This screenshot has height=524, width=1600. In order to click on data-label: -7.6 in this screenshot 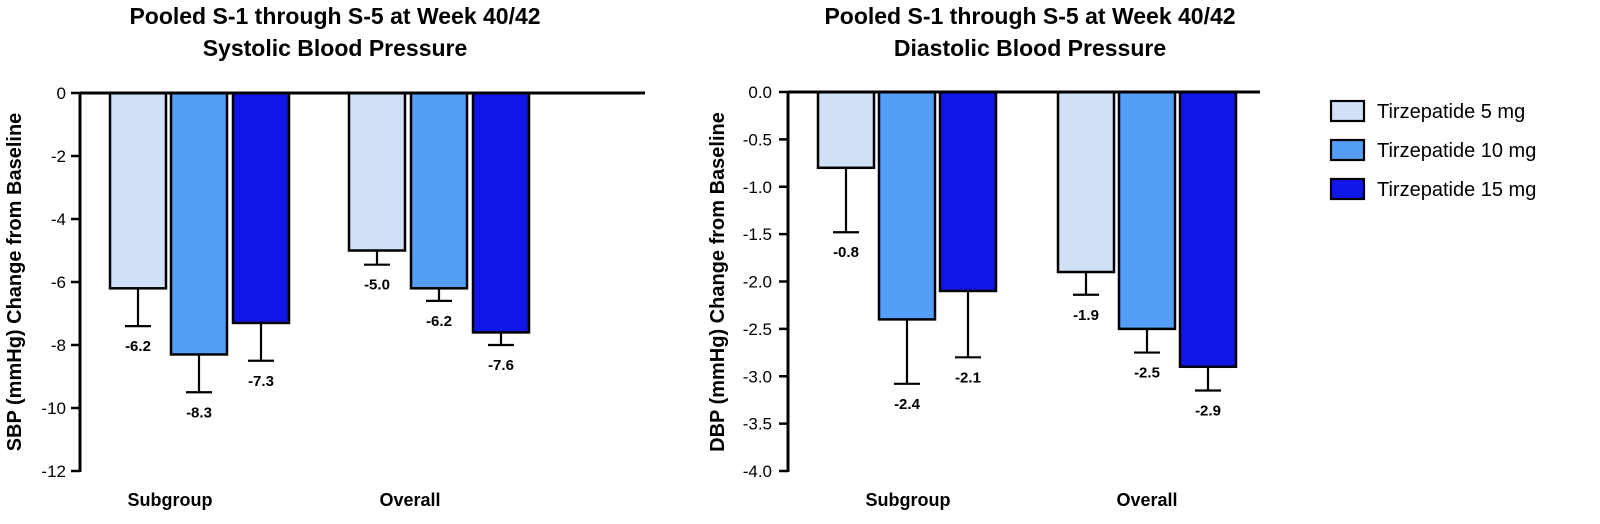, I will do `click(501, 365)`.